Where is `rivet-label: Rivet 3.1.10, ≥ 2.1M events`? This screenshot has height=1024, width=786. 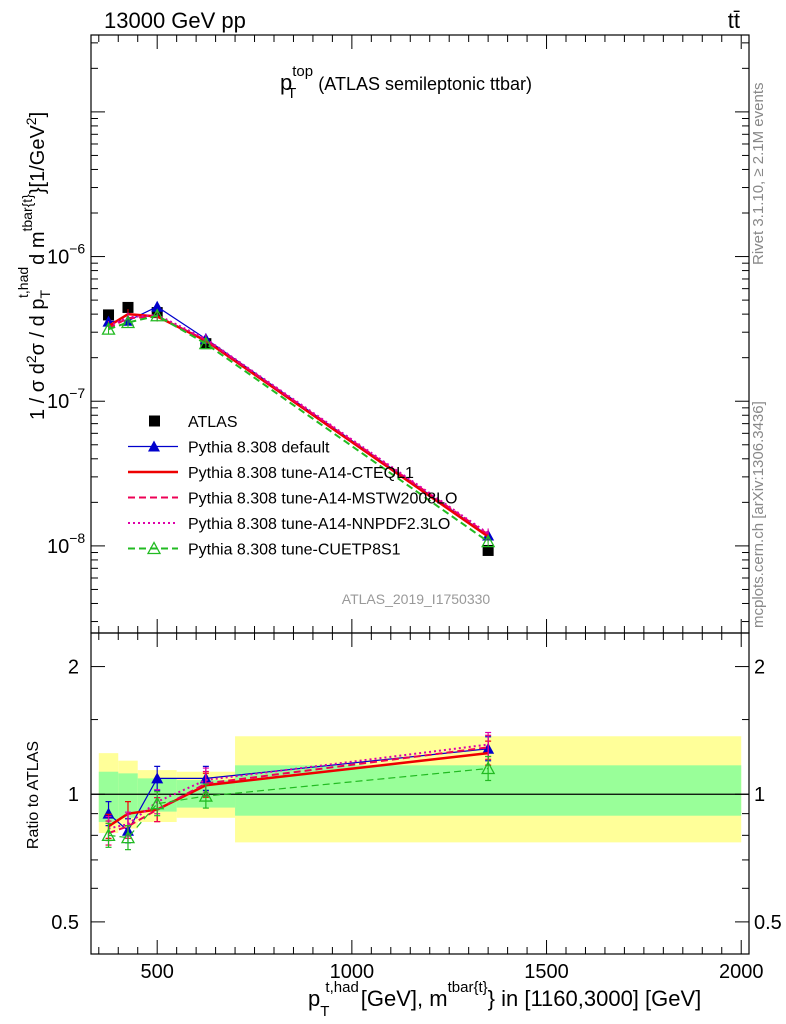
rivet-label: Rivet 3.1.10, ≥ 2.1M events is located at coordinates (758, 174).